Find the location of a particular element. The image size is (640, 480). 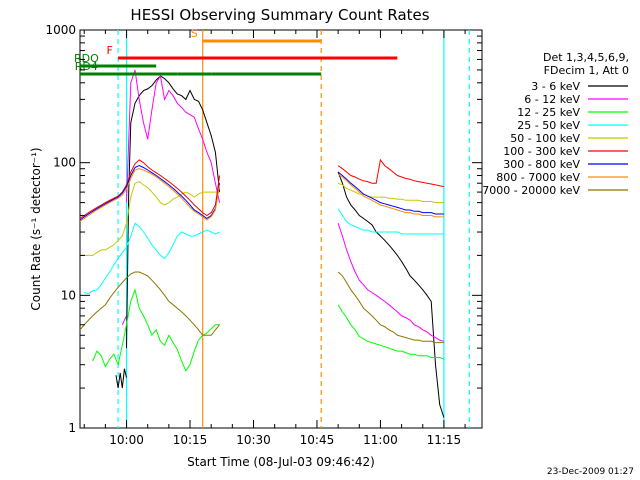

state-label-F: F is located at coordinates (109, 50).